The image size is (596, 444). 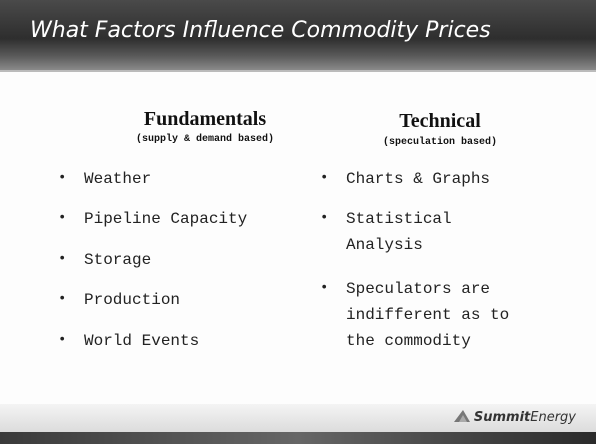 I want to click on bullet-item: Production, so click(x=132, y=300).